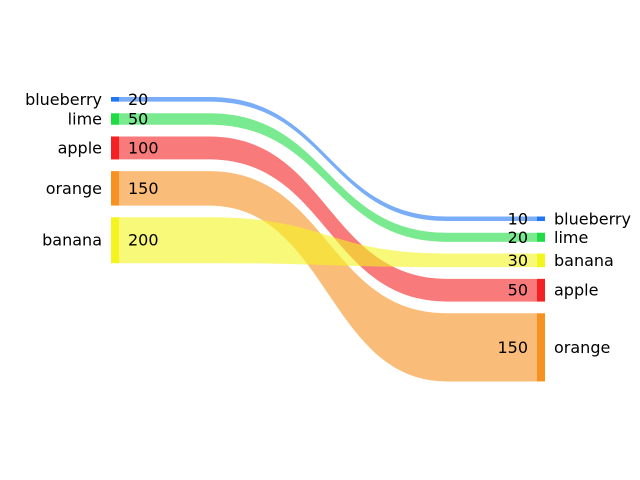 Image resolution: width=640 pixels, height=480 pixels. Describe the element at coordinates (541, 260) in the screenshot. I see `right-node-banana` at that location.